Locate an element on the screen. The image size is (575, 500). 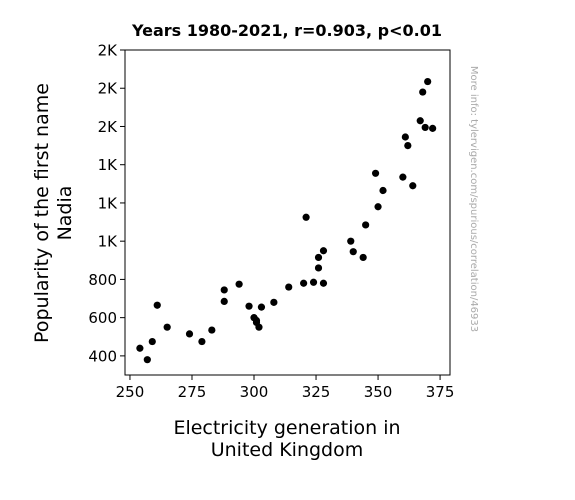
y-axis-label-line2: Nadia is located at coordinates (65, 213).